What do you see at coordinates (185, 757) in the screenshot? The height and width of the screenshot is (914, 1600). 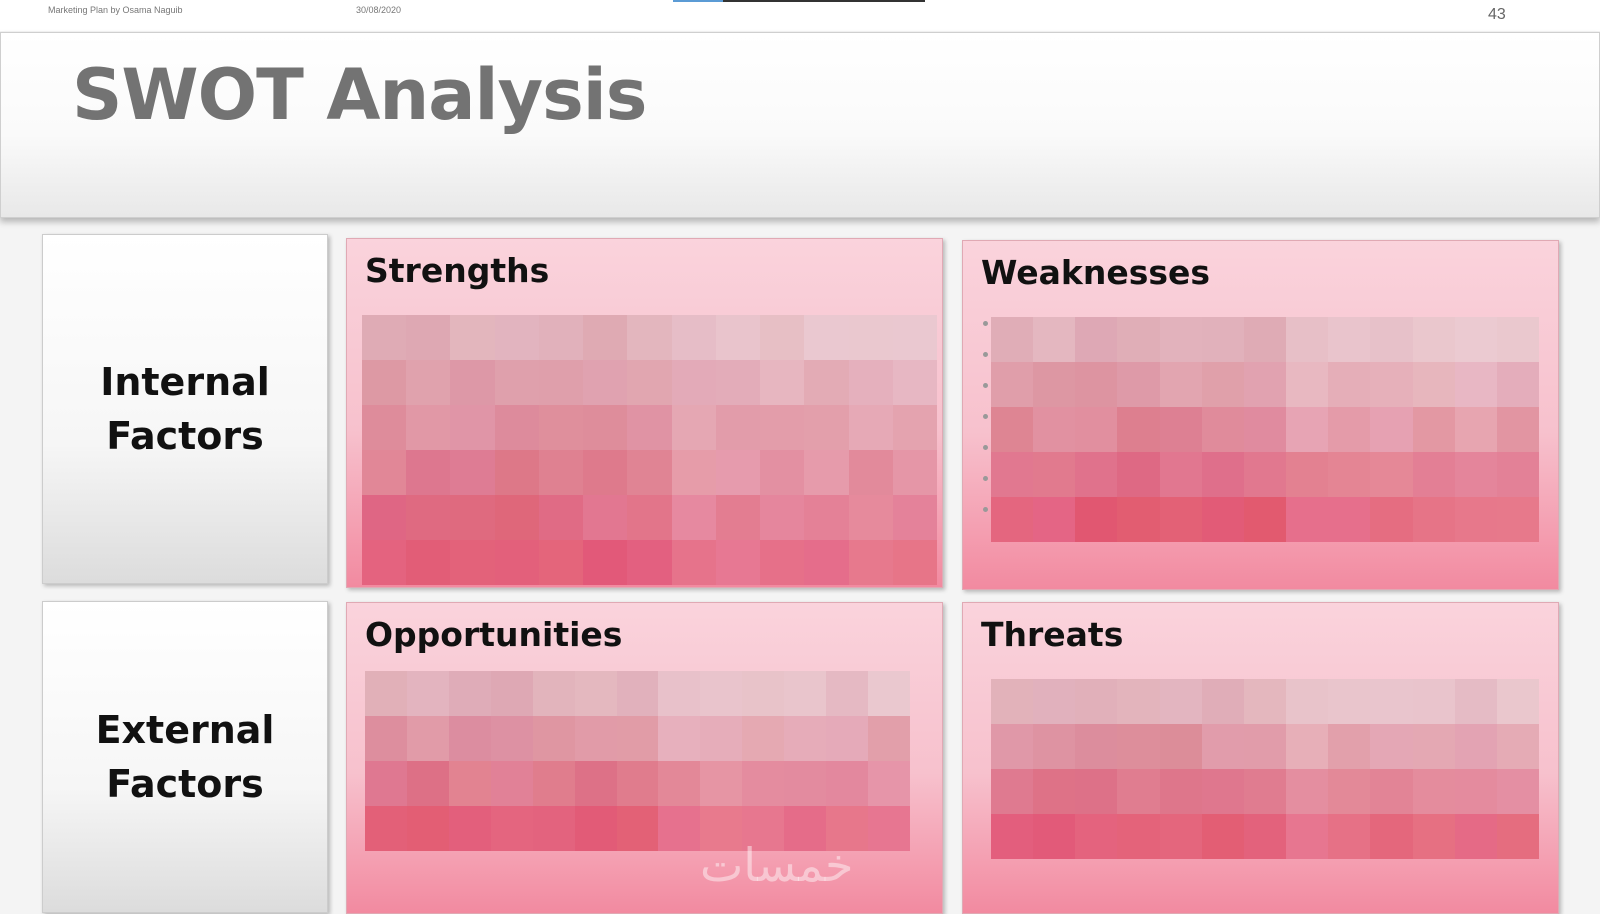 I see `external-factors-box: External Factors` at bounding box center [185, 757].